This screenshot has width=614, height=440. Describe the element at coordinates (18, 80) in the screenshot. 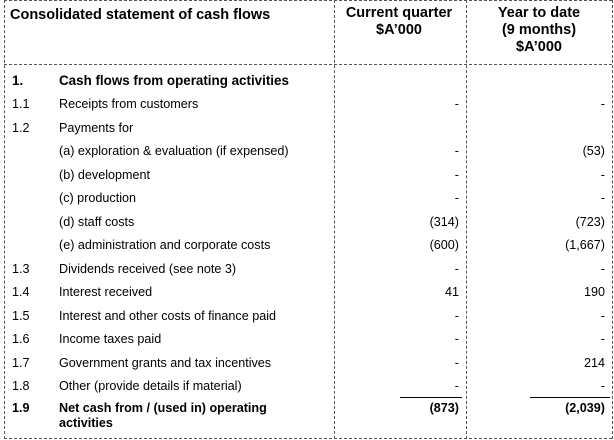

I see `section-number: 1.` at that location.